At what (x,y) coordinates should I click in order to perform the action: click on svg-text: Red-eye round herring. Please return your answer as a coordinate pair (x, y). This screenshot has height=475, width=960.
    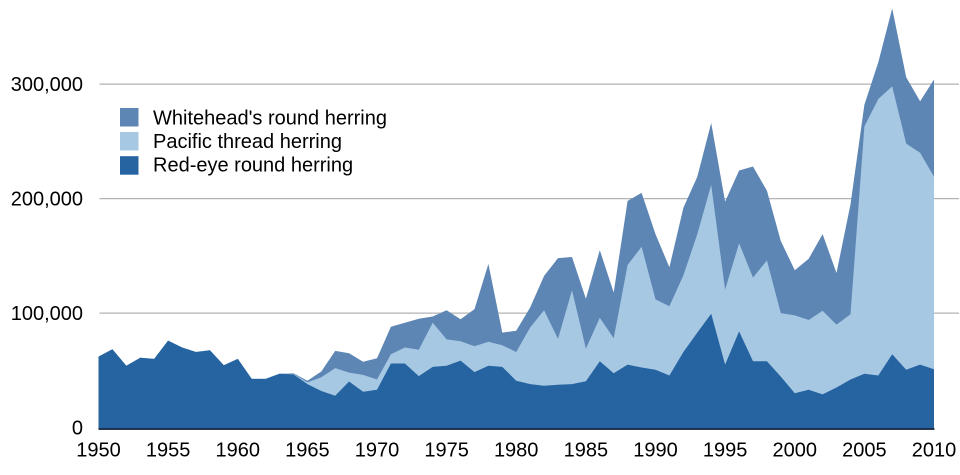
    Looking at the image, I should click on (253, 166).